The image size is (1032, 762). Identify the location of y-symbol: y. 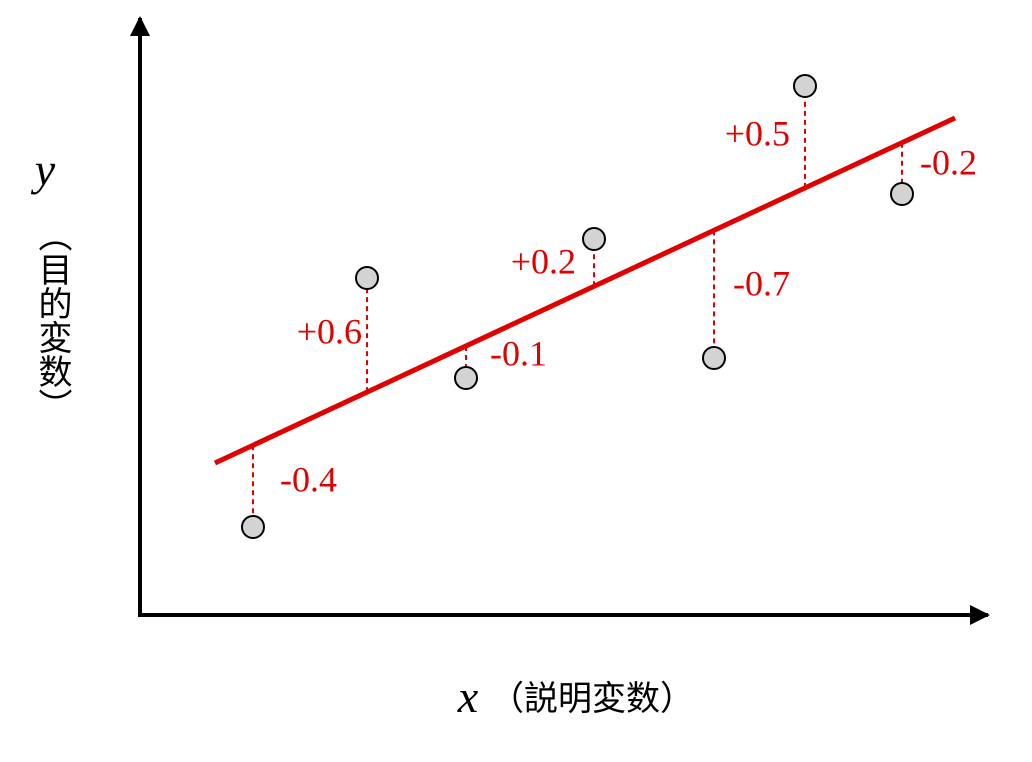
(43, 169).